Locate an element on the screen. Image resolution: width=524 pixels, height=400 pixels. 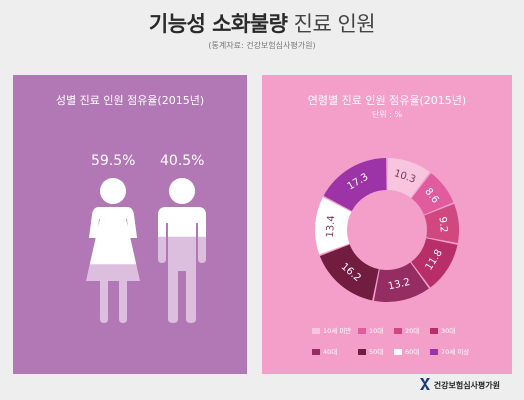
age-panel-title: 연령별 진료 인원 점유율(2015년) is located at coordinates (387, 100).